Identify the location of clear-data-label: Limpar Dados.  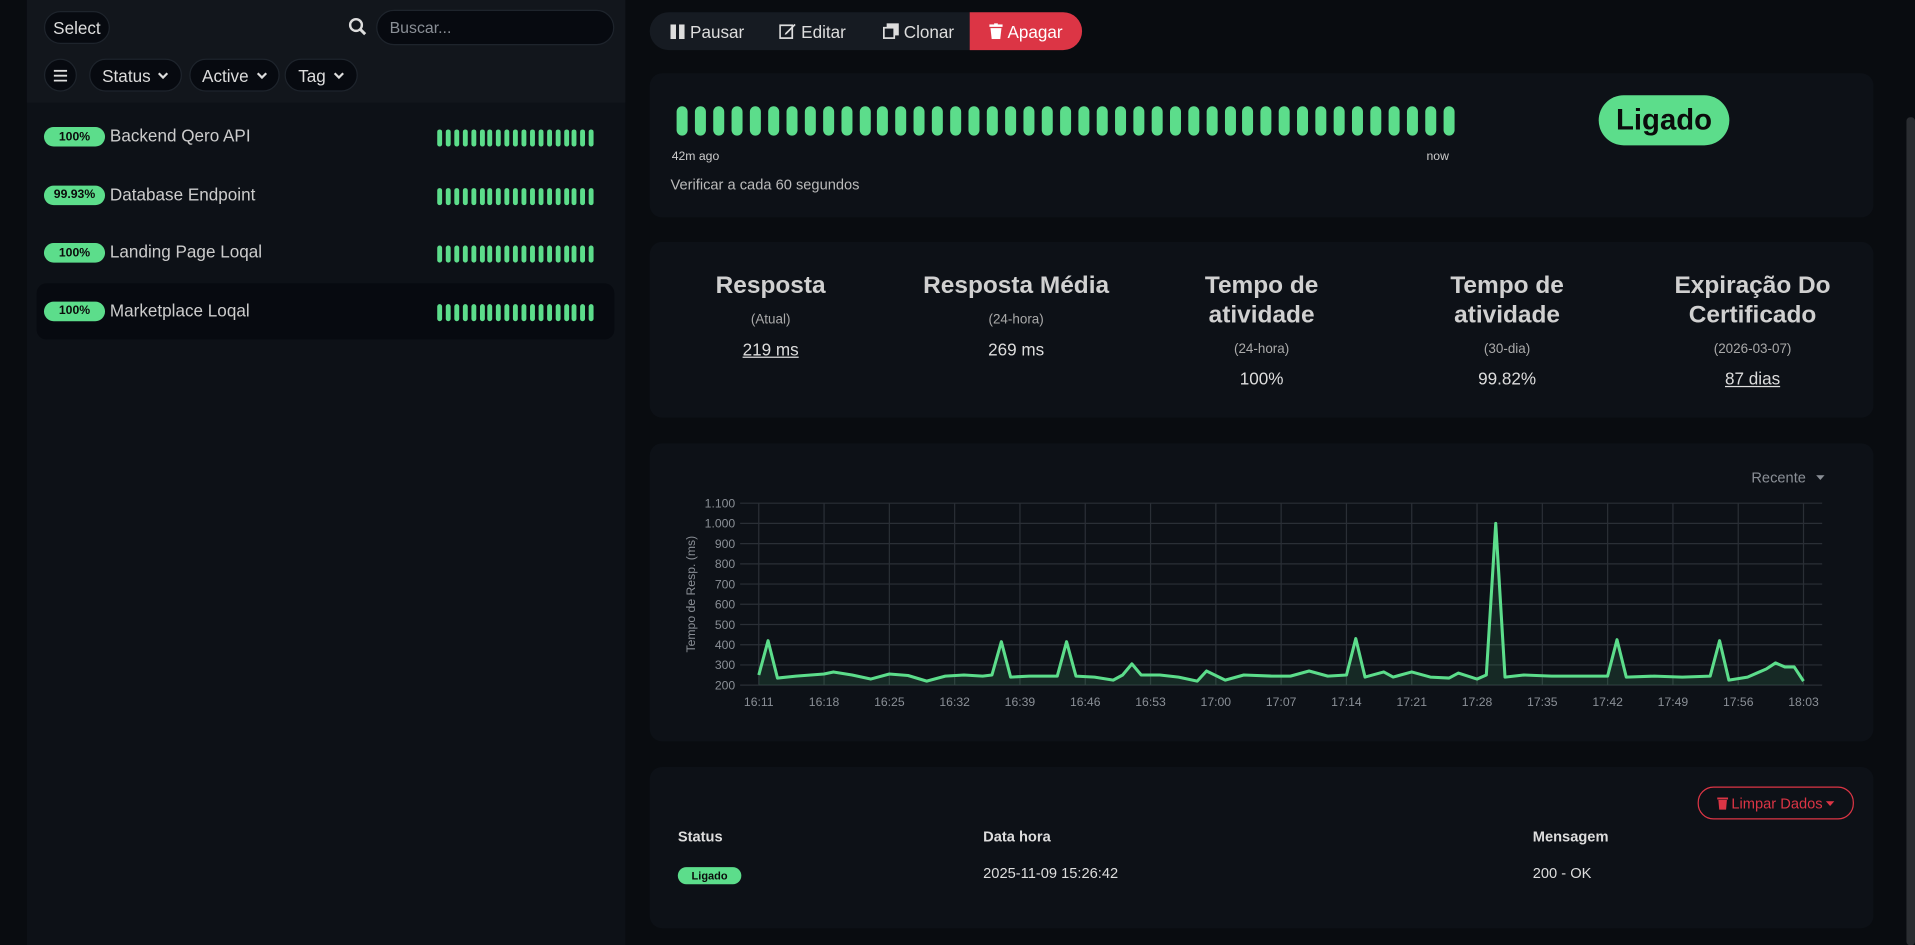
(1777, 803).